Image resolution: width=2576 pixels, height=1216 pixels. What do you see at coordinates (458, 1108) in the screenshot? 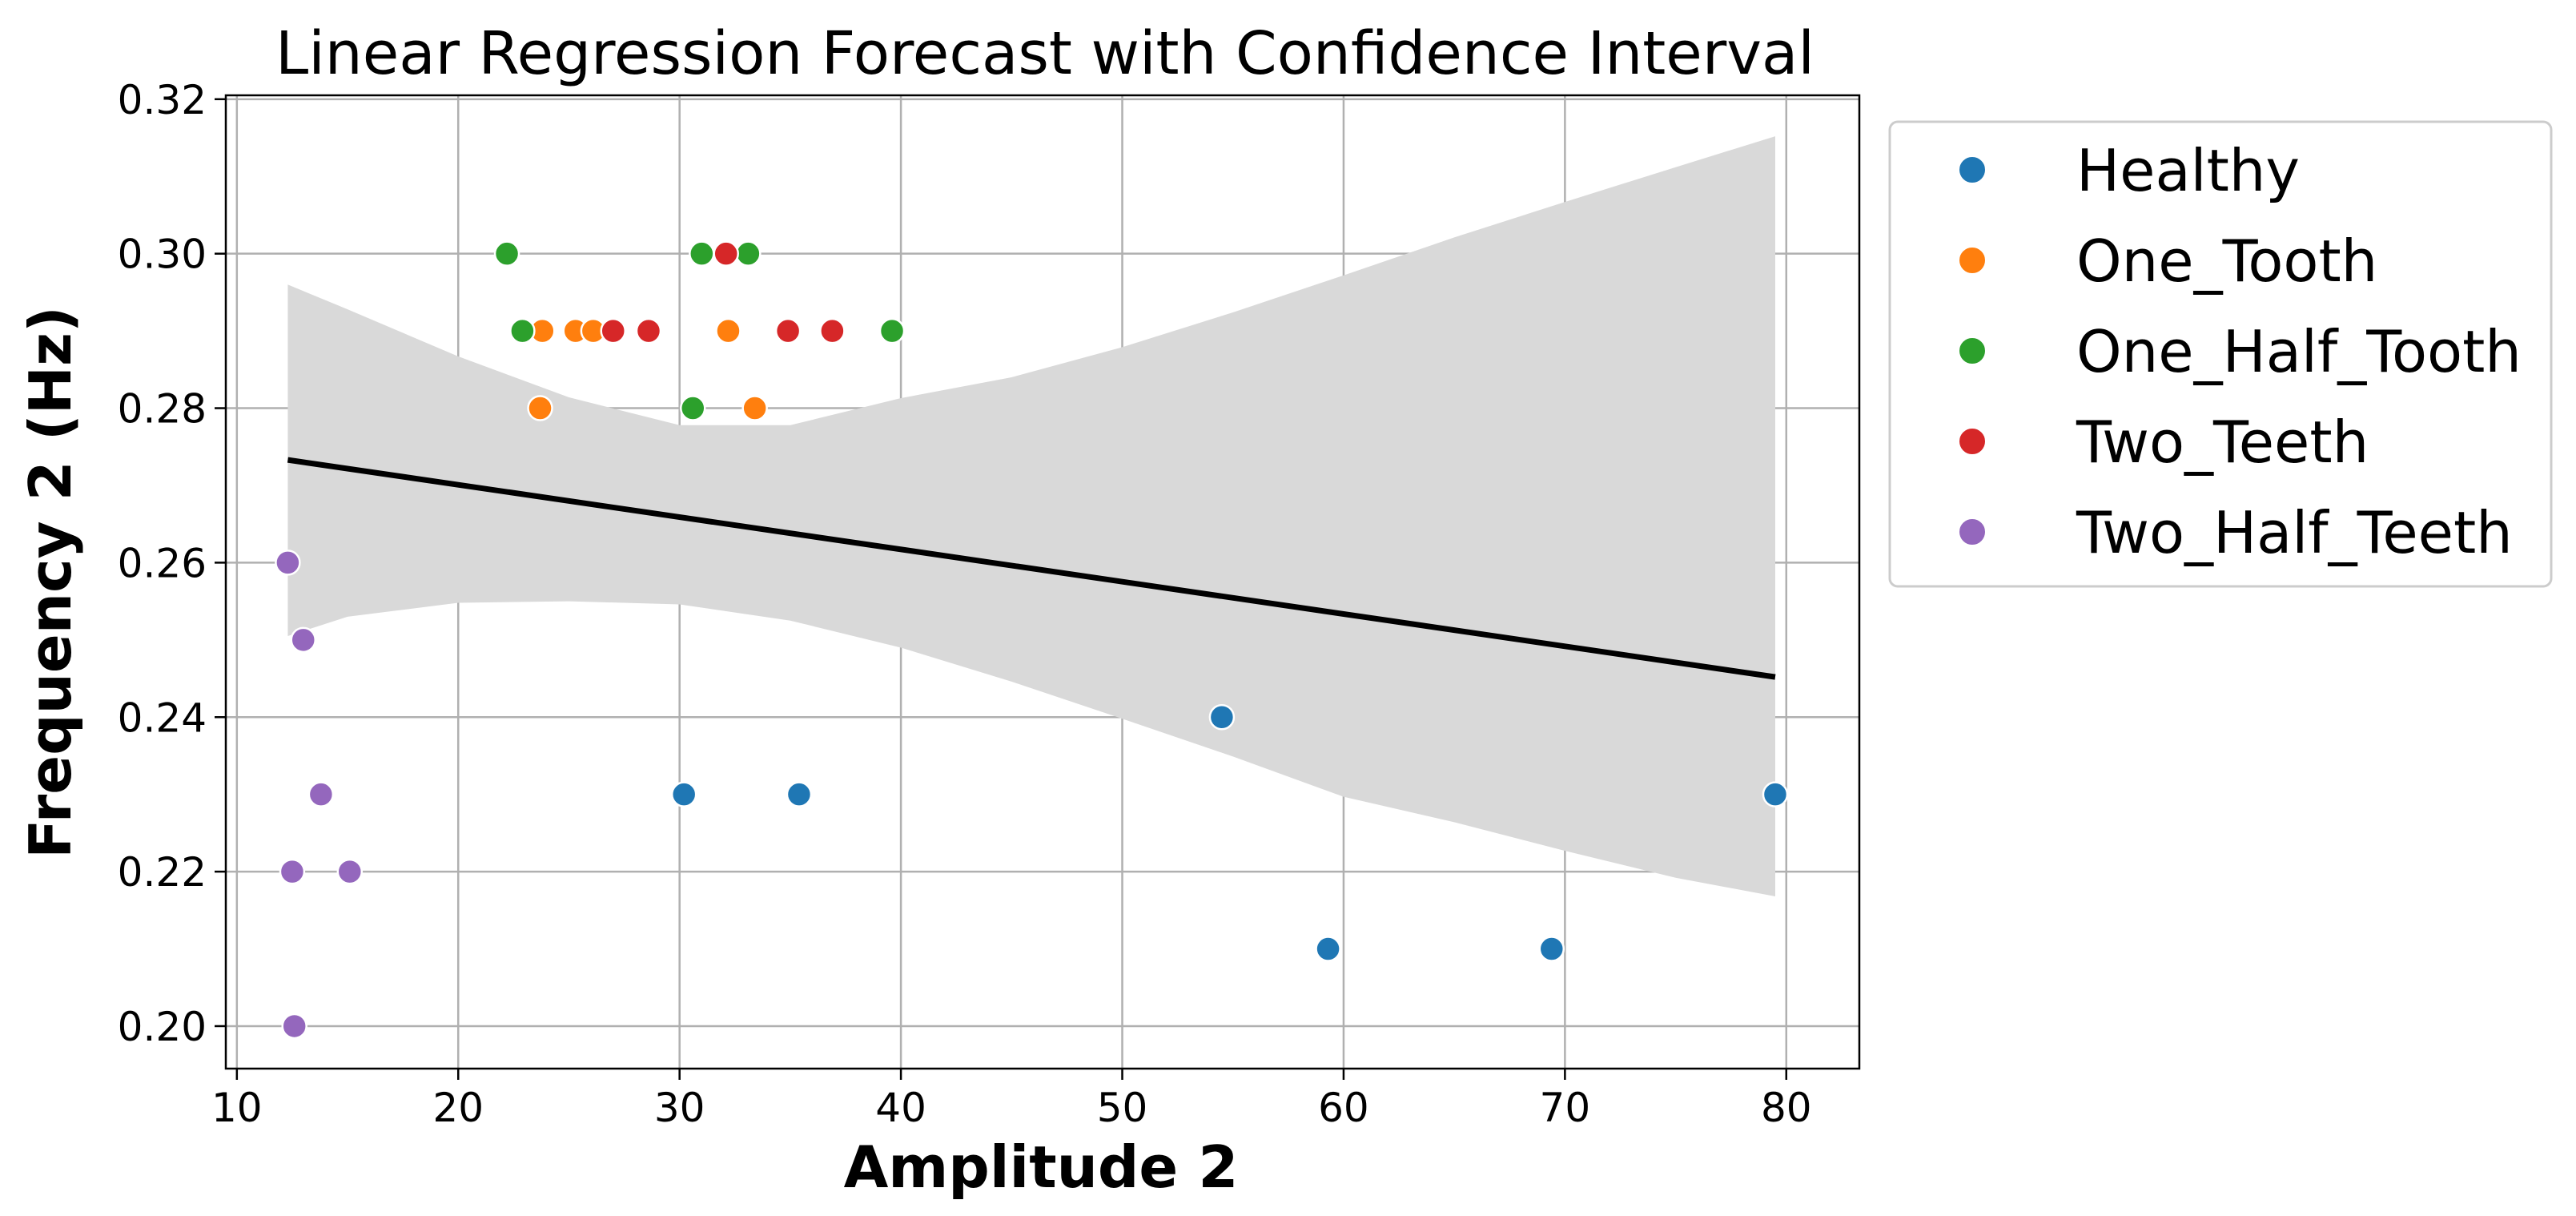
I see `x-tick-label: 20` at bounding box center [458, 1108].